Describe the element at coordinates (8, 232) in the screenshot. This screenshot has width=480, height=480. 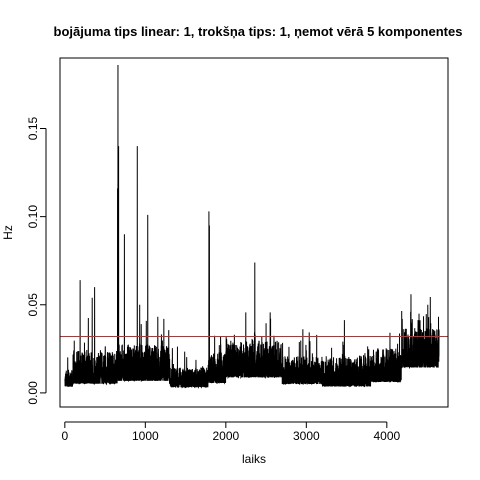
I see `y-axis-label: Hz` at that location.